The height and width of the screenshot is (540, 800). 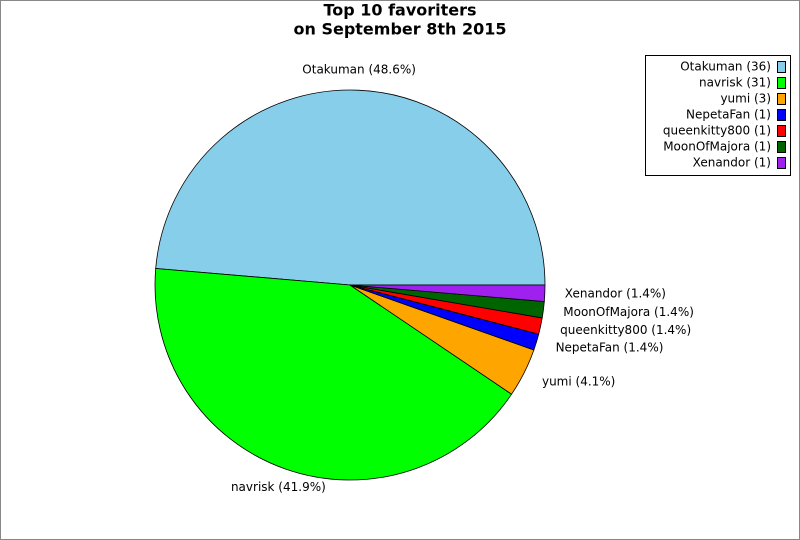 I want to click on pie-slice, so click(x=447, y=293).